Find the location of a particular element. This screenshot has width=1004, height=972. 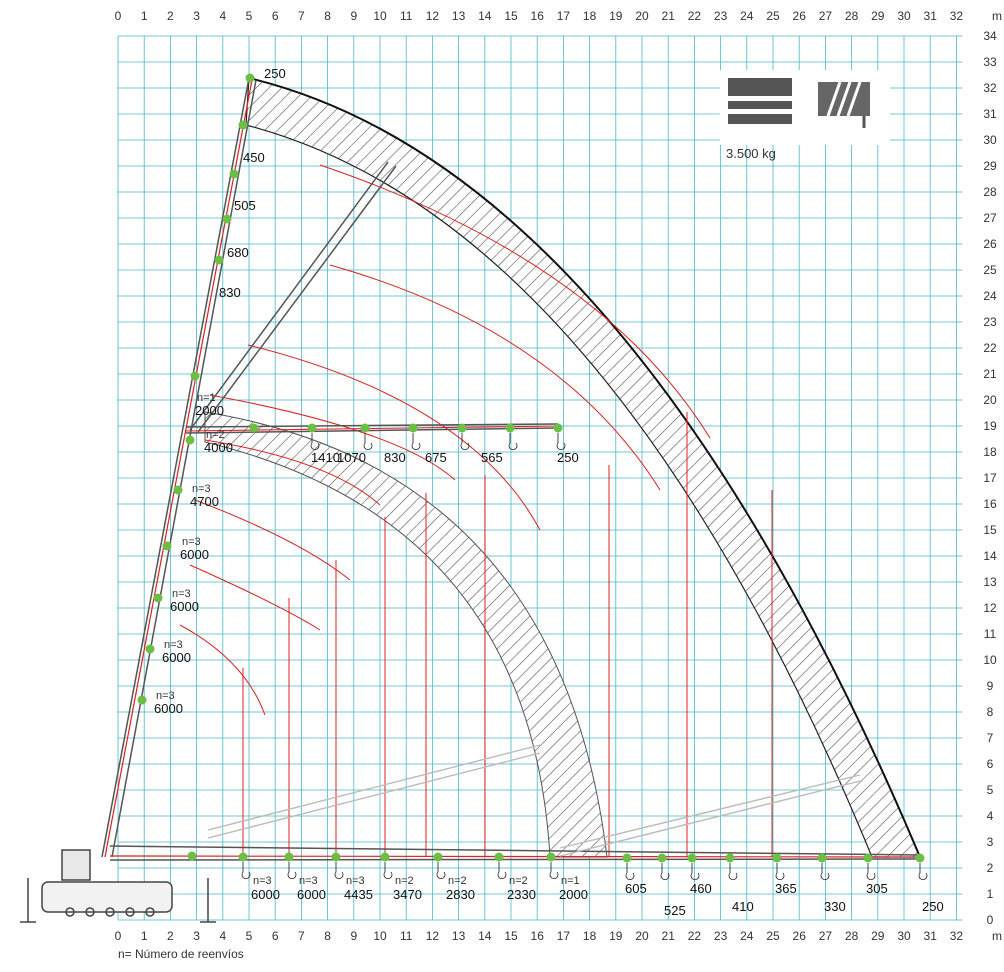

x-tick-label: 29 is located at coordinates (878, 936).